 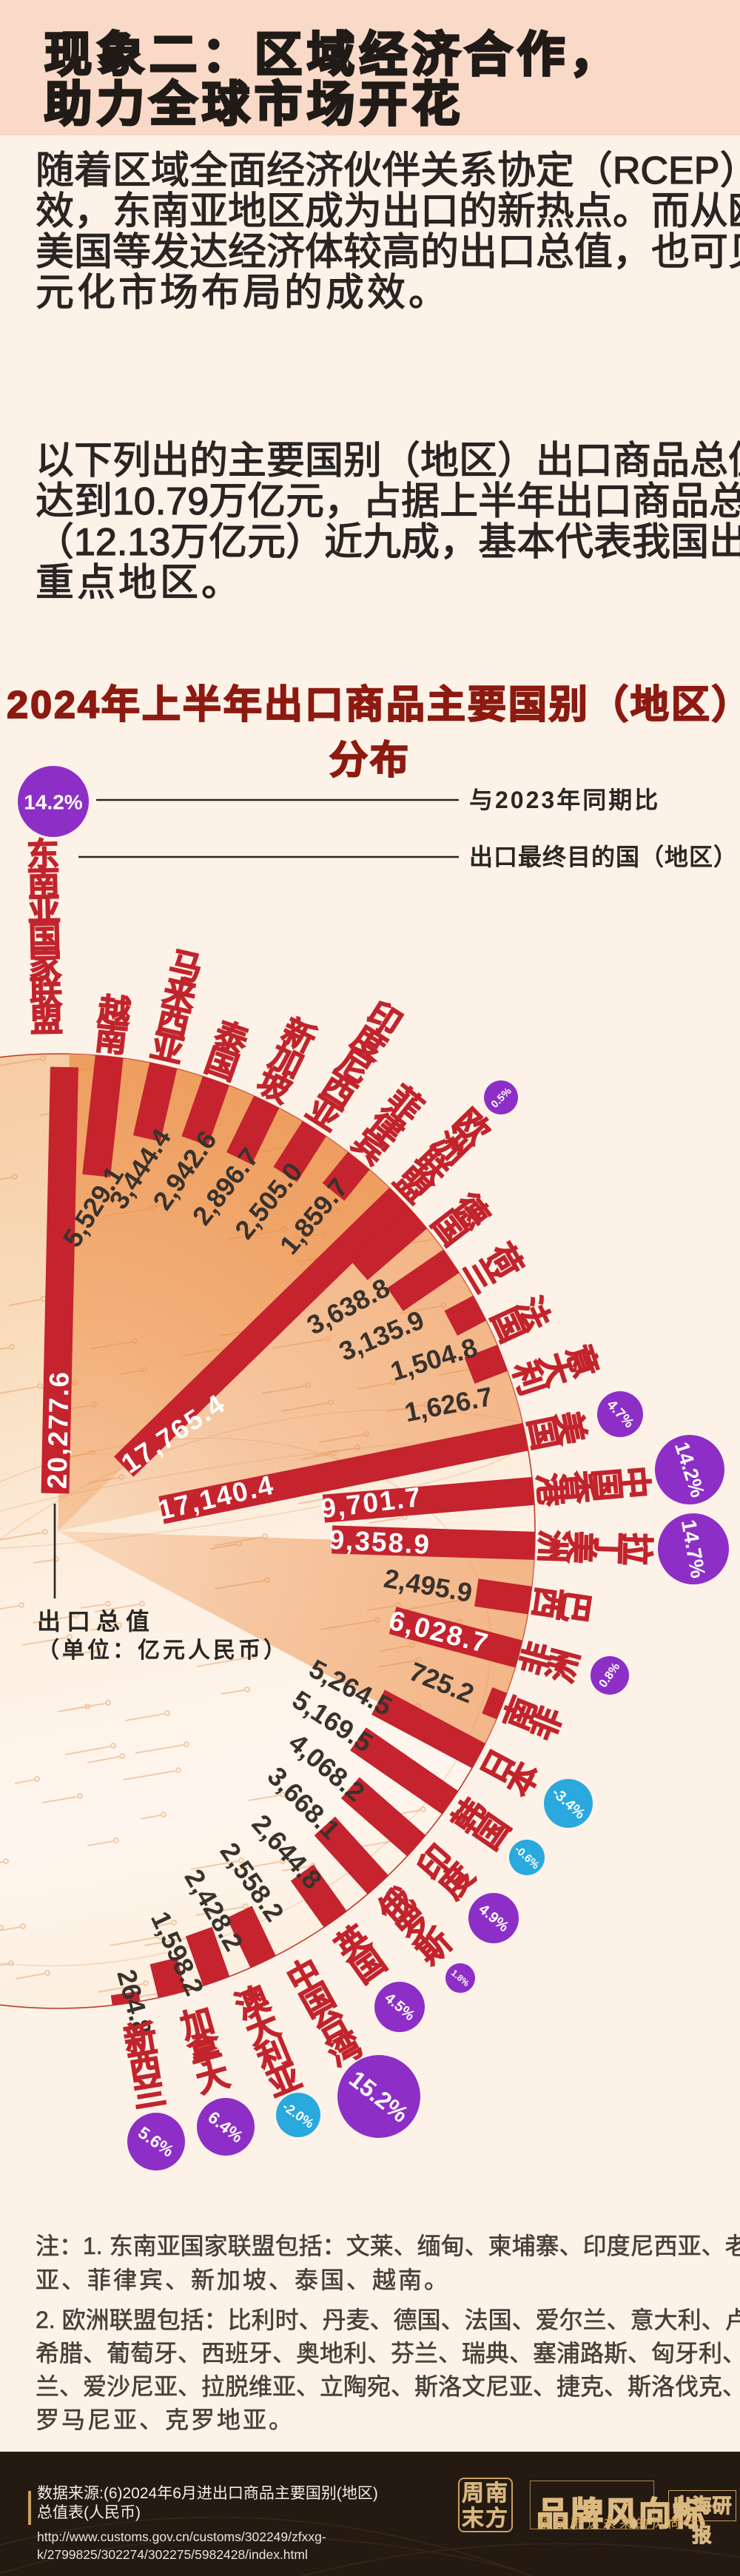 What do you see at coordinates (140, 2038) in the screenshot?
I see `svg-text: 新` at bounding box center [140, 2038].